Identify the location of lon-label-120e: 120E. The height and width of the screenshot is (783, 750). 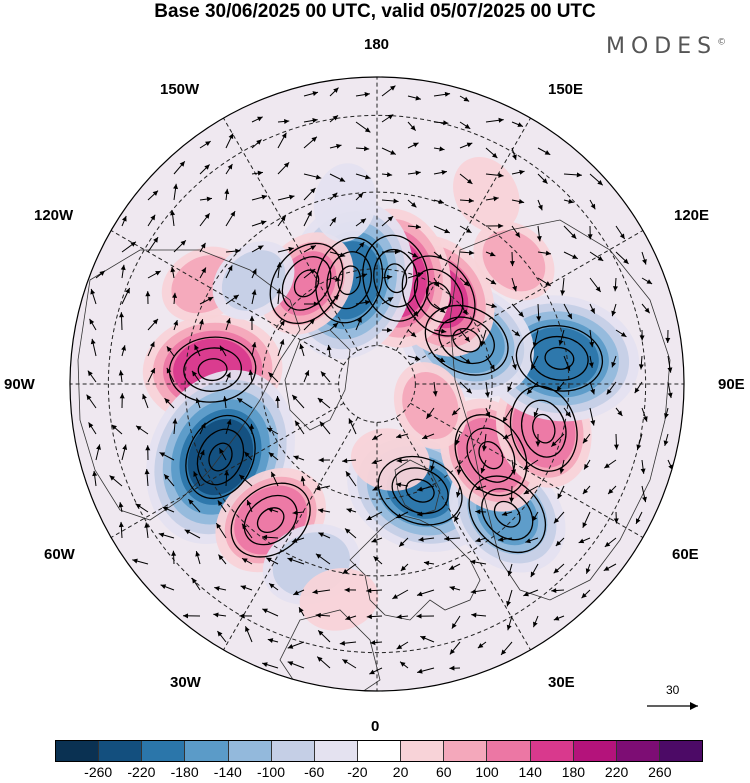
(692, 215).